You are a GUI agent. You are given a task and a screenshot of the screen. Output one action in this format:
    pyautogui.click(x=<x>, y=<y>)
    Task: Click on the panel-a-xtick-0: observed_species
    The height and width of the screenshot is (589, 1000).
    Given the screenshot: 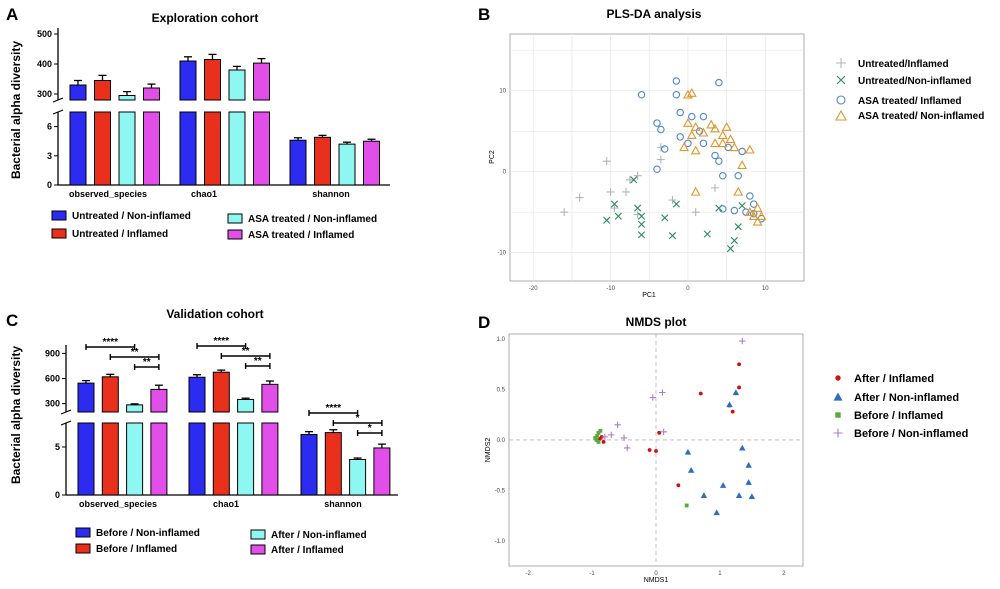 What is the action you would take?
    pyautogui.click(x=108, y=194)
    